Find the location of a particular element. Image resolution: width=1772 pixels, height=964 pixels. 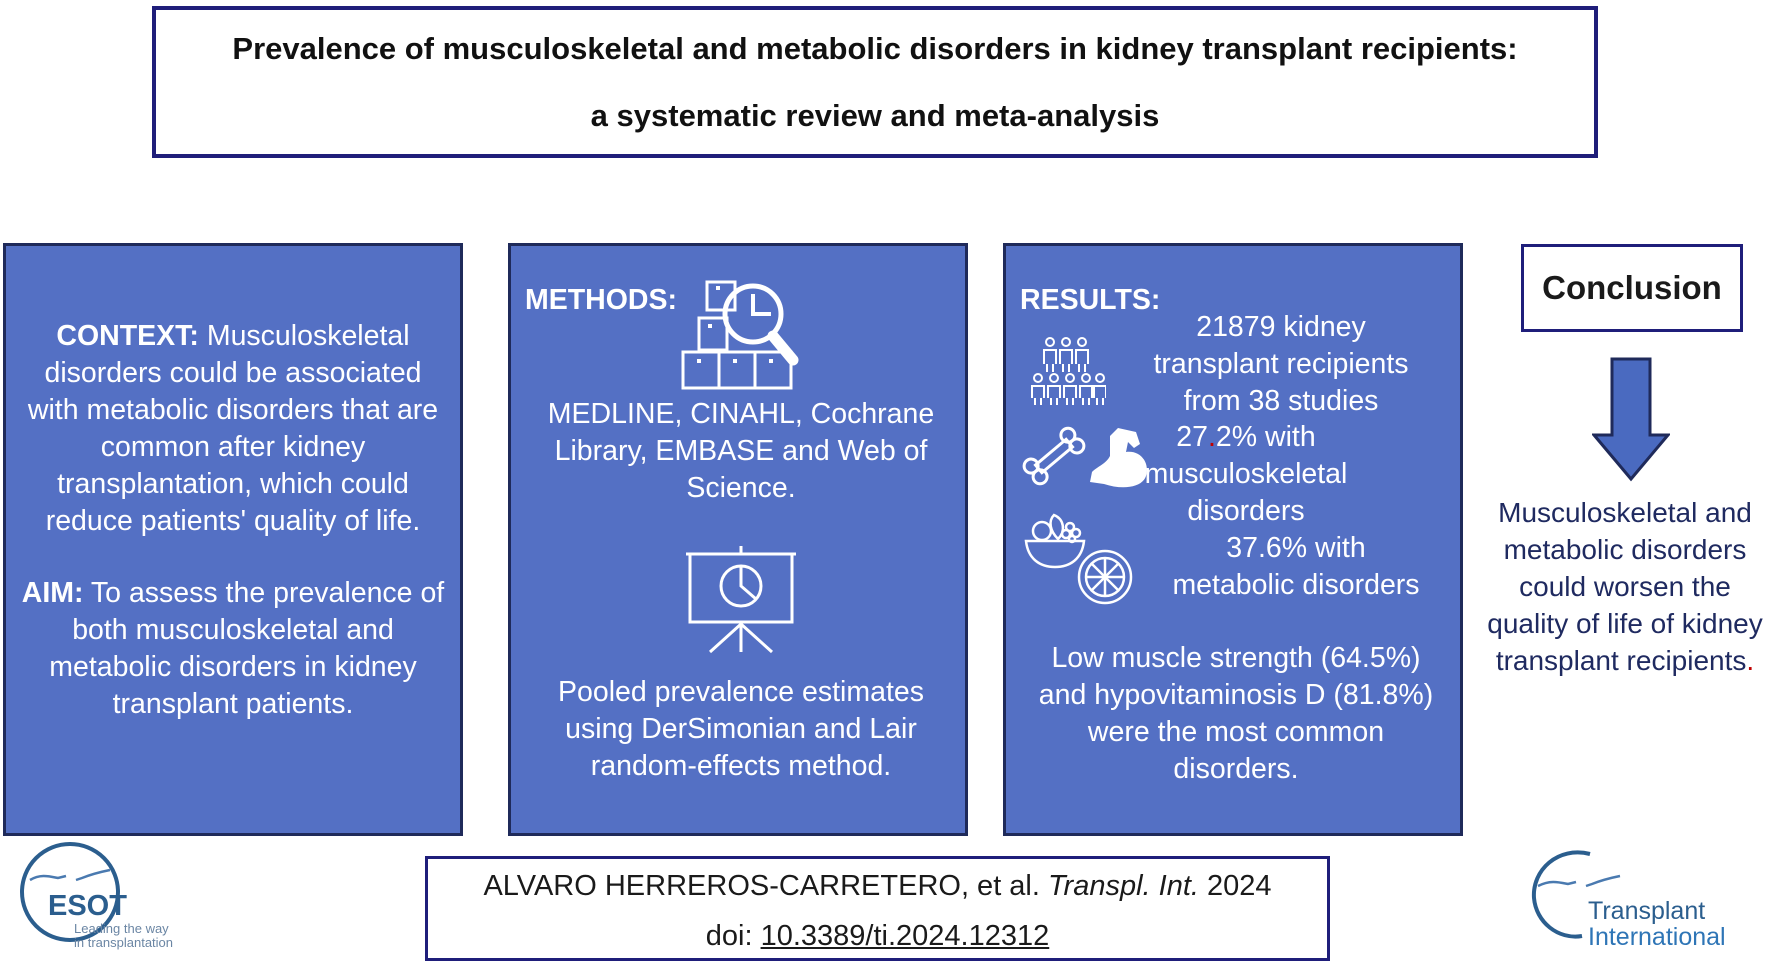

analysis-line-3: random-effects method. is located at coordinates (741, 766).